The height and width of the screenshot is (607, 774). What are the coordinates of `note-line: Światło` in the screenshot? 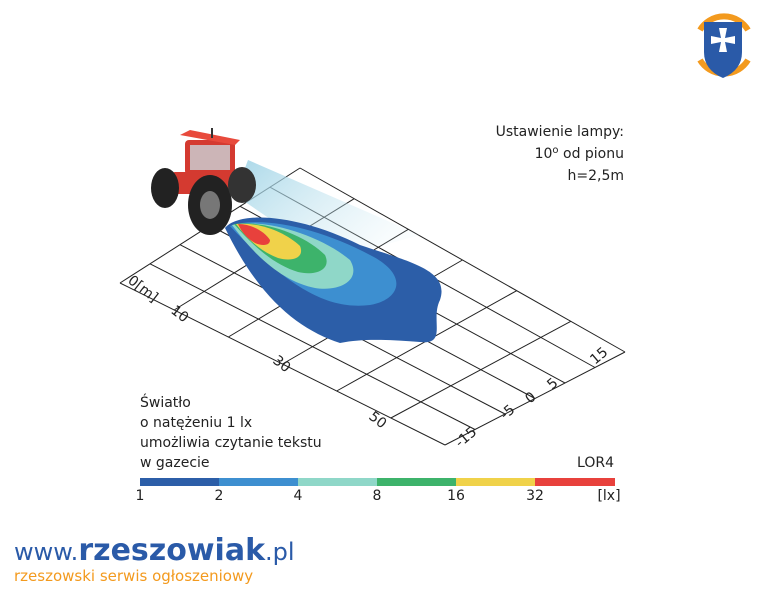 It's located at (165, 402).